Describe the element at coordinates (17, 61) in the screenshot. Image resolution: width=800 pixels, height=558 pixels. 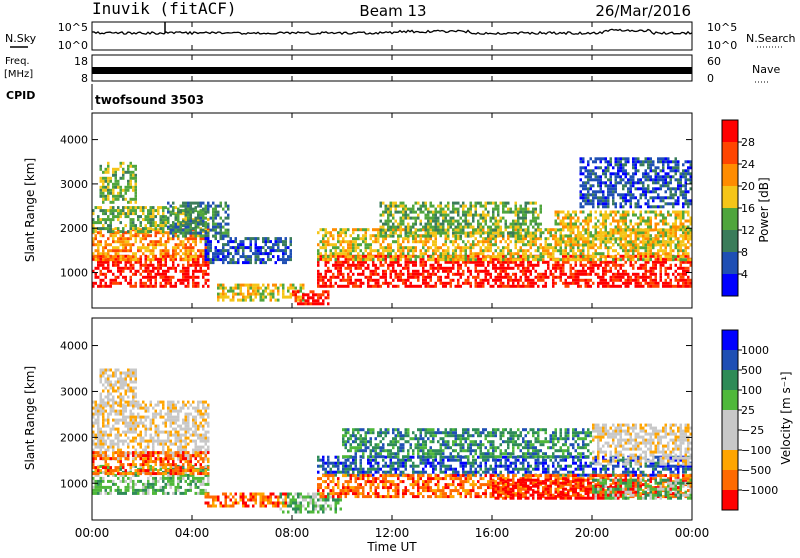
I see `freq-label: Freq.` at that location.